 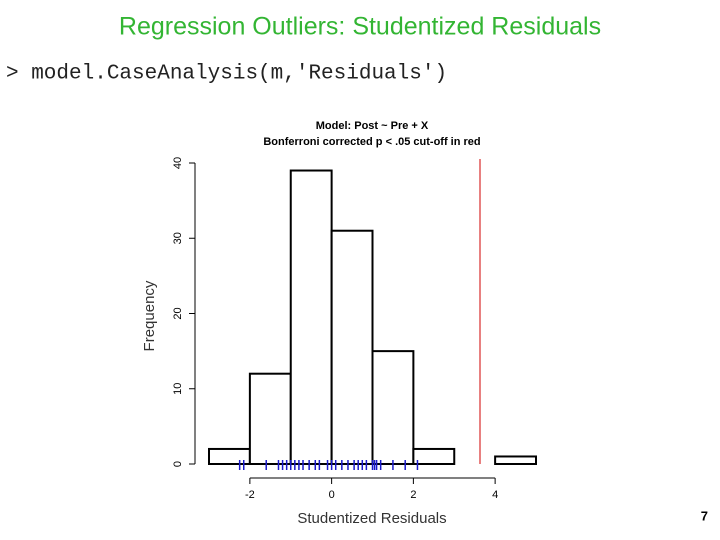 What do you see at coordinates (178, 464) in the screenshot?
I see `y-tick-label: 0` at bounding box center [178, 464].